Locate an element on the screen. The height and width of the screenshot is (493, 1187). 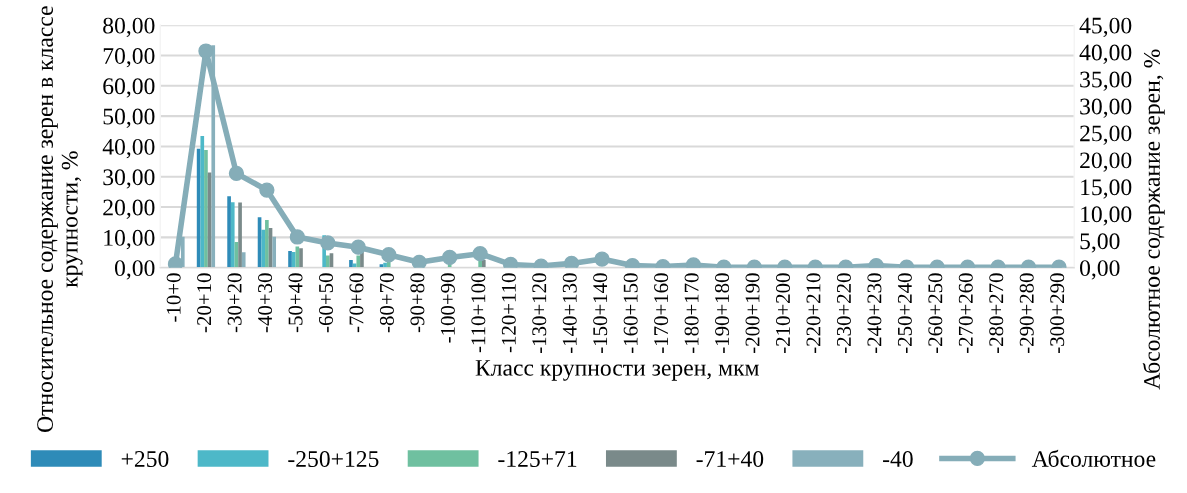
x-tick-label: -70+60 is located at coordinates (356, 303).